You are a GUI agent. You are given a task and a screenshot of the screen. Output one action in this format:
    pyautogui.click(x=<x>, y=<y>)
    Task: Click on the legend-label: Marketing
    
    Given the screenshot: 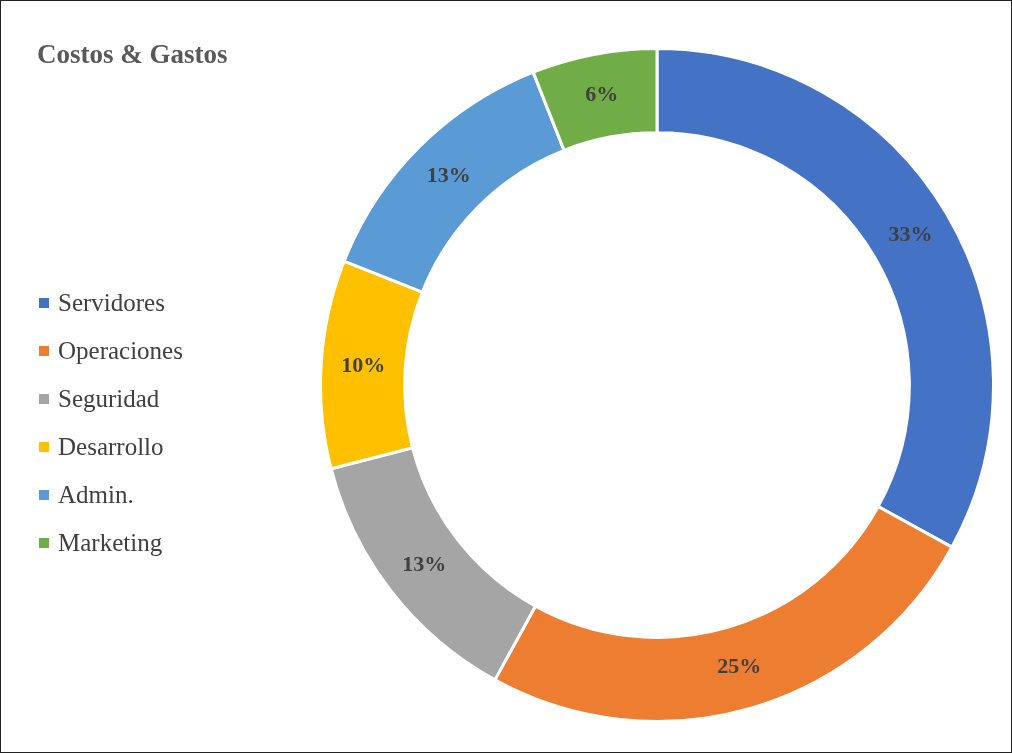 What is the action you would take?
    pyautogui.click(x=110, y=543)
    